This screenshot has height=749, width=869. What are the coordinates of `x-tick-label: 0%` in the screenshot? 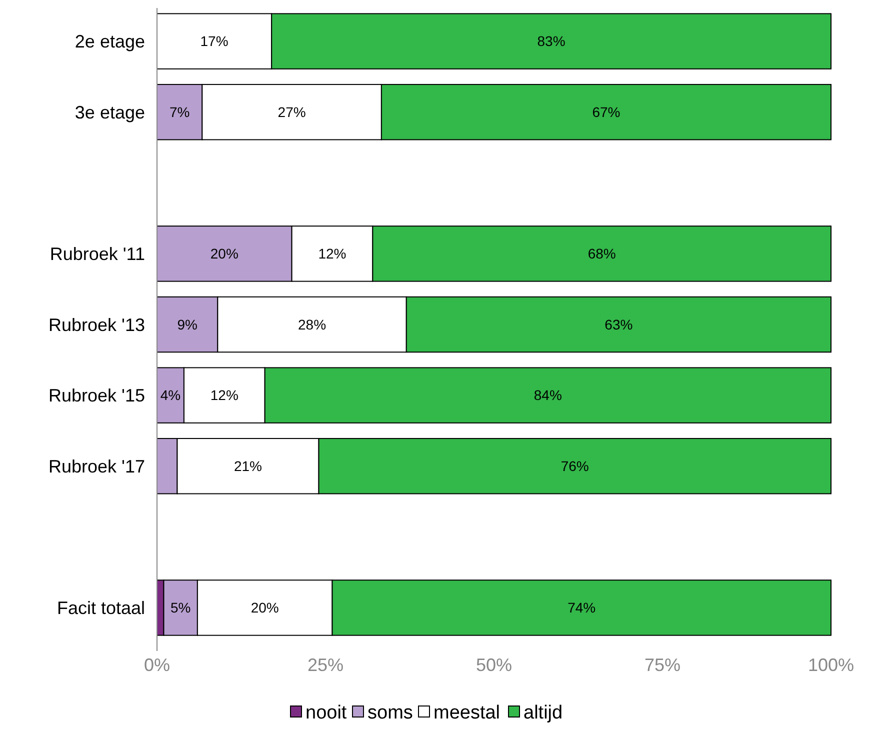 It's located at (157, 665).